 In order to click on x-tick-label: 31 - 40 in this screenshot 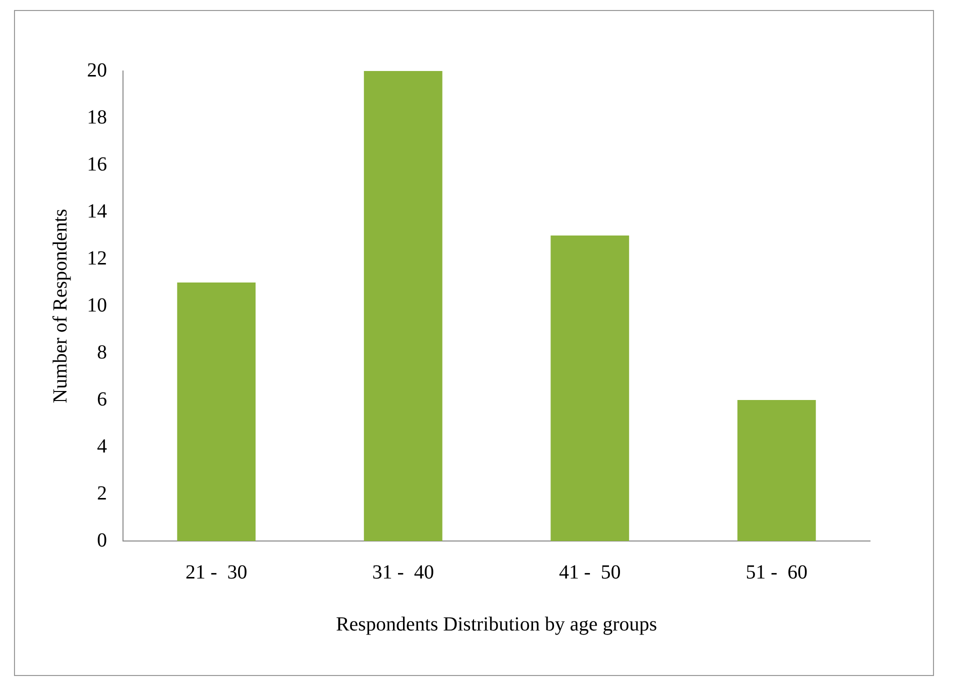, I will do `click(403, 572)`.